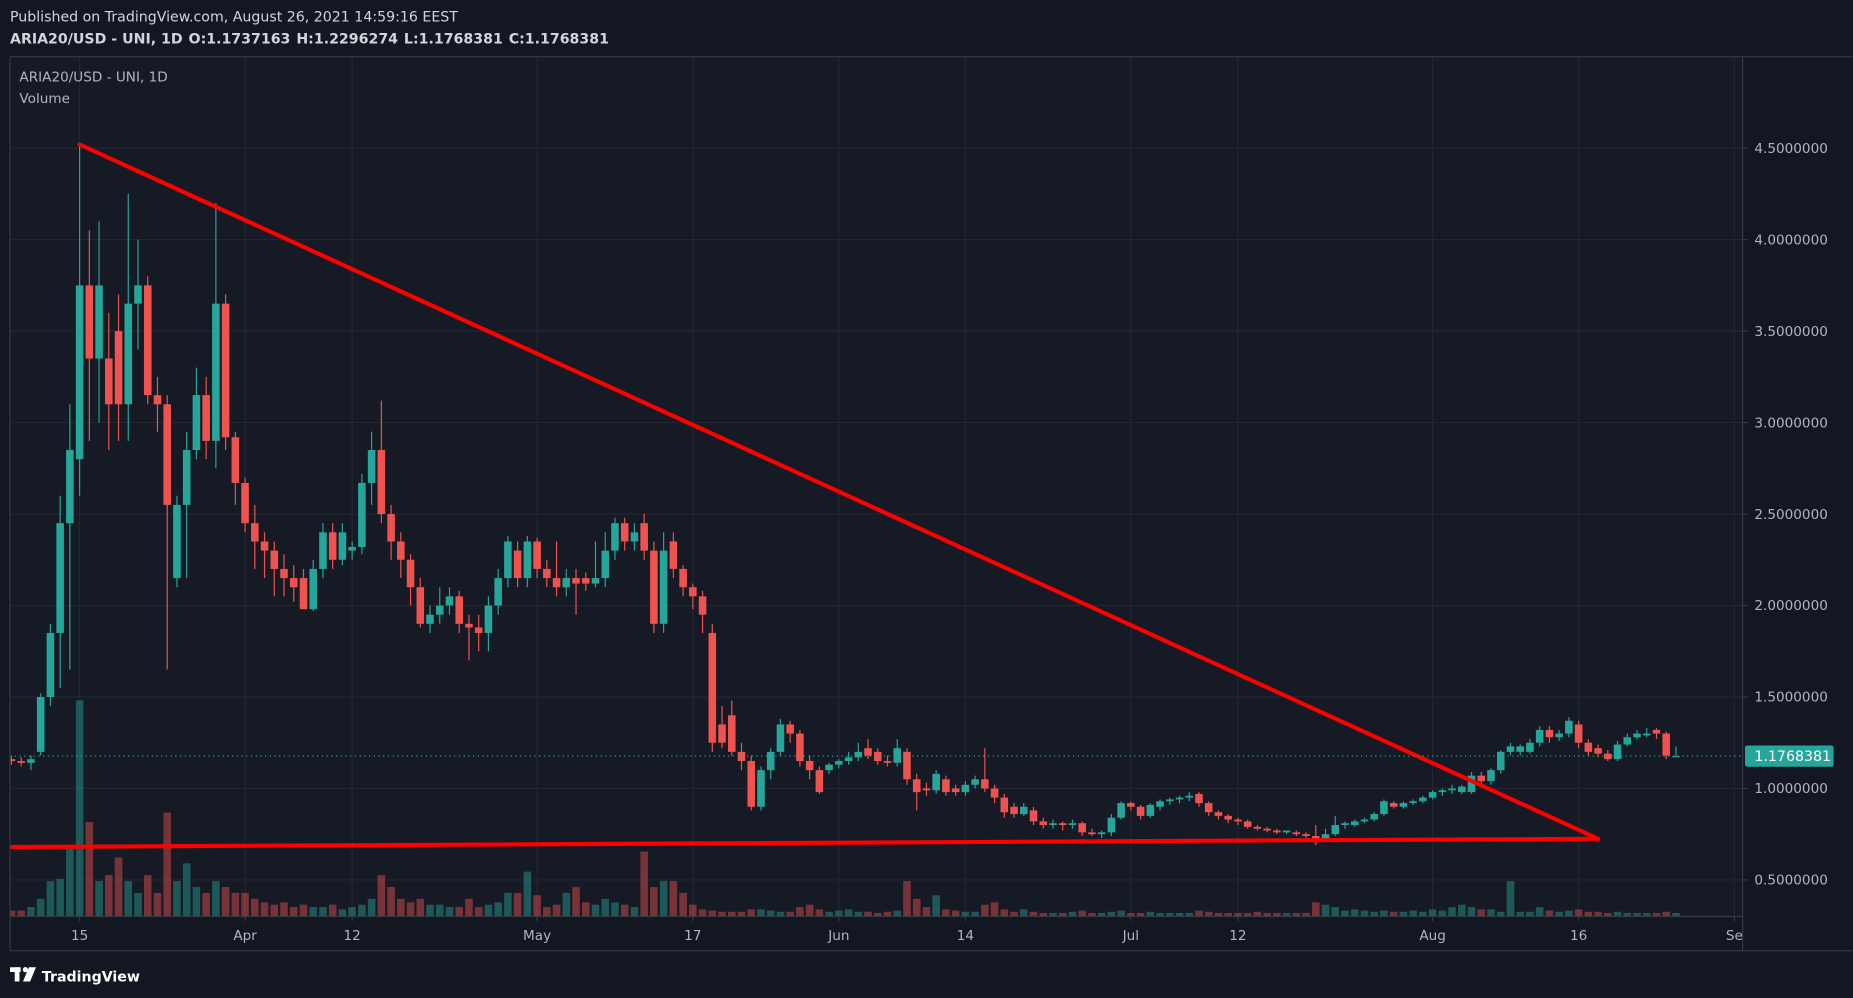  Describe the element at coordinates (461, 40) in the screenshot. I see `ohlc-value: 1.1768381` at that location.